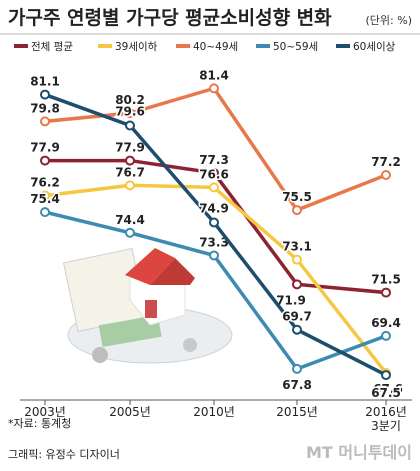 The image size is (420, 471). Describe the element at coordinates (45, 412) in the screenshot. I see `x-tick-label: 2003년` at that location.